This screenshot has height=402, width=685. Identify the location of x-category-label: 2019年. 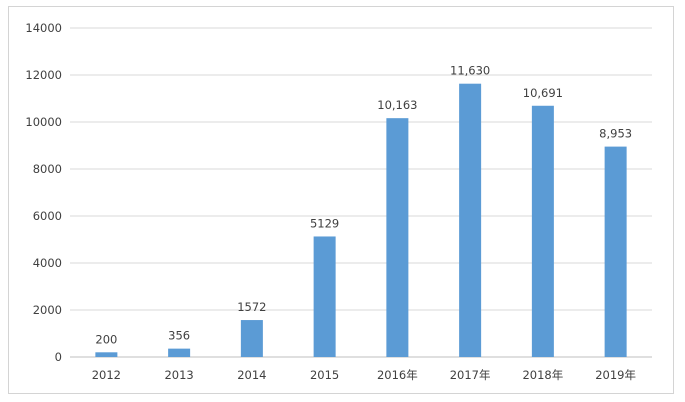
(615, 375).